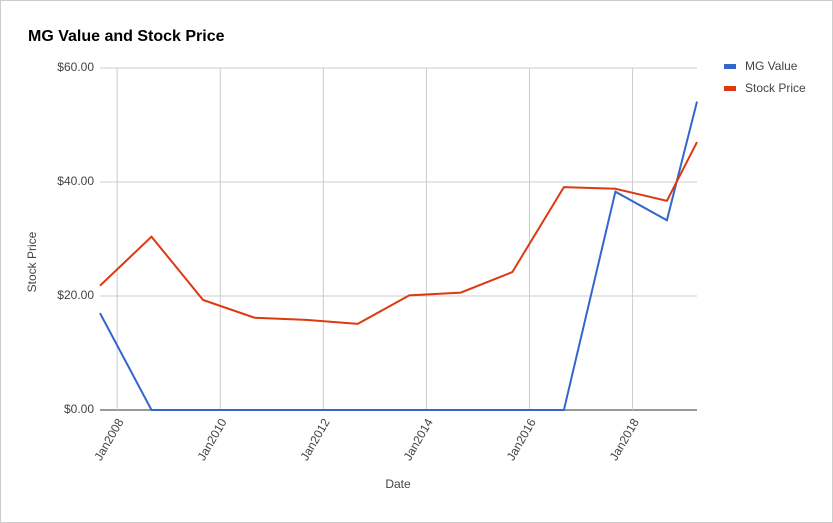 The height and width of the screenshot is (523, 833). I want to click on chart-title: MG Value and Stock Price, so click(126, 36).